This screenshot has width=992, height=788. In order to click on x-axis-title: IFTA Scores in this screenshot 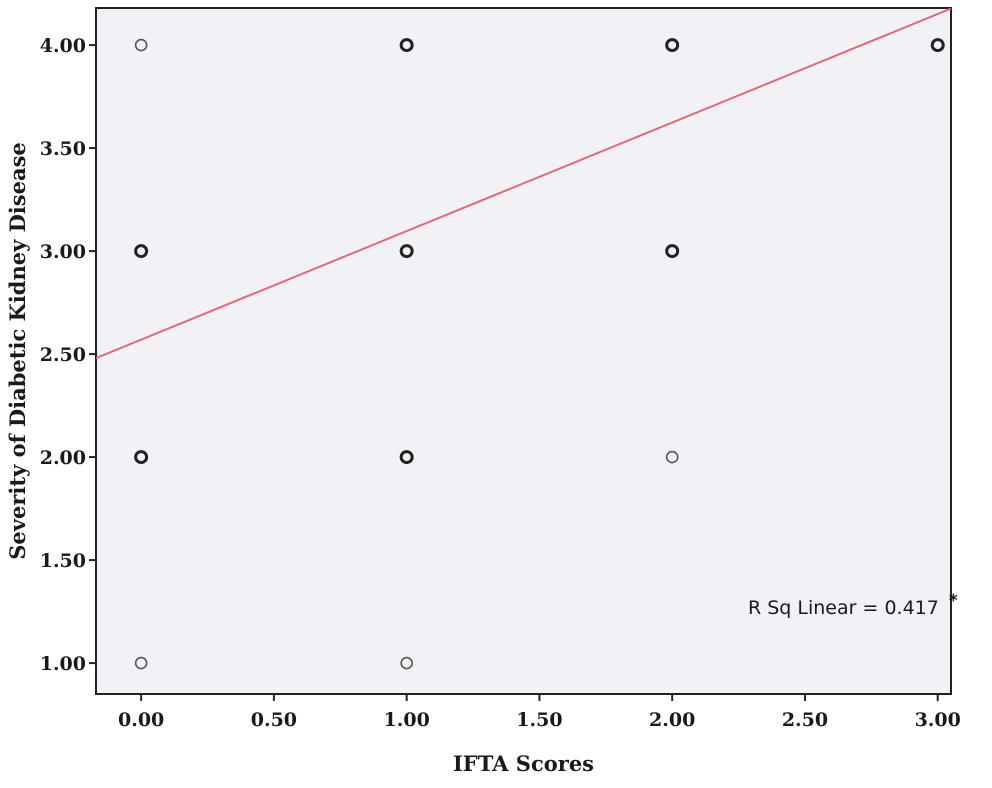, I will do `click(523, 763)`.